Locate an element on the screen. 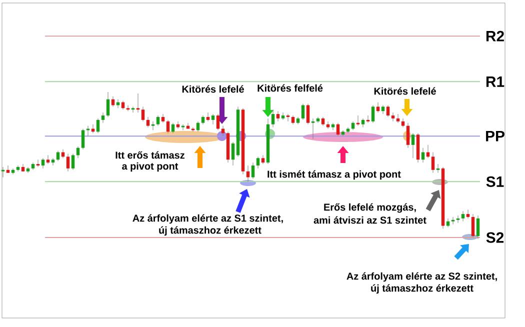 This screenshot has width=525, height=327. ref-line-label: R2 is located at coordinates (495, 36).